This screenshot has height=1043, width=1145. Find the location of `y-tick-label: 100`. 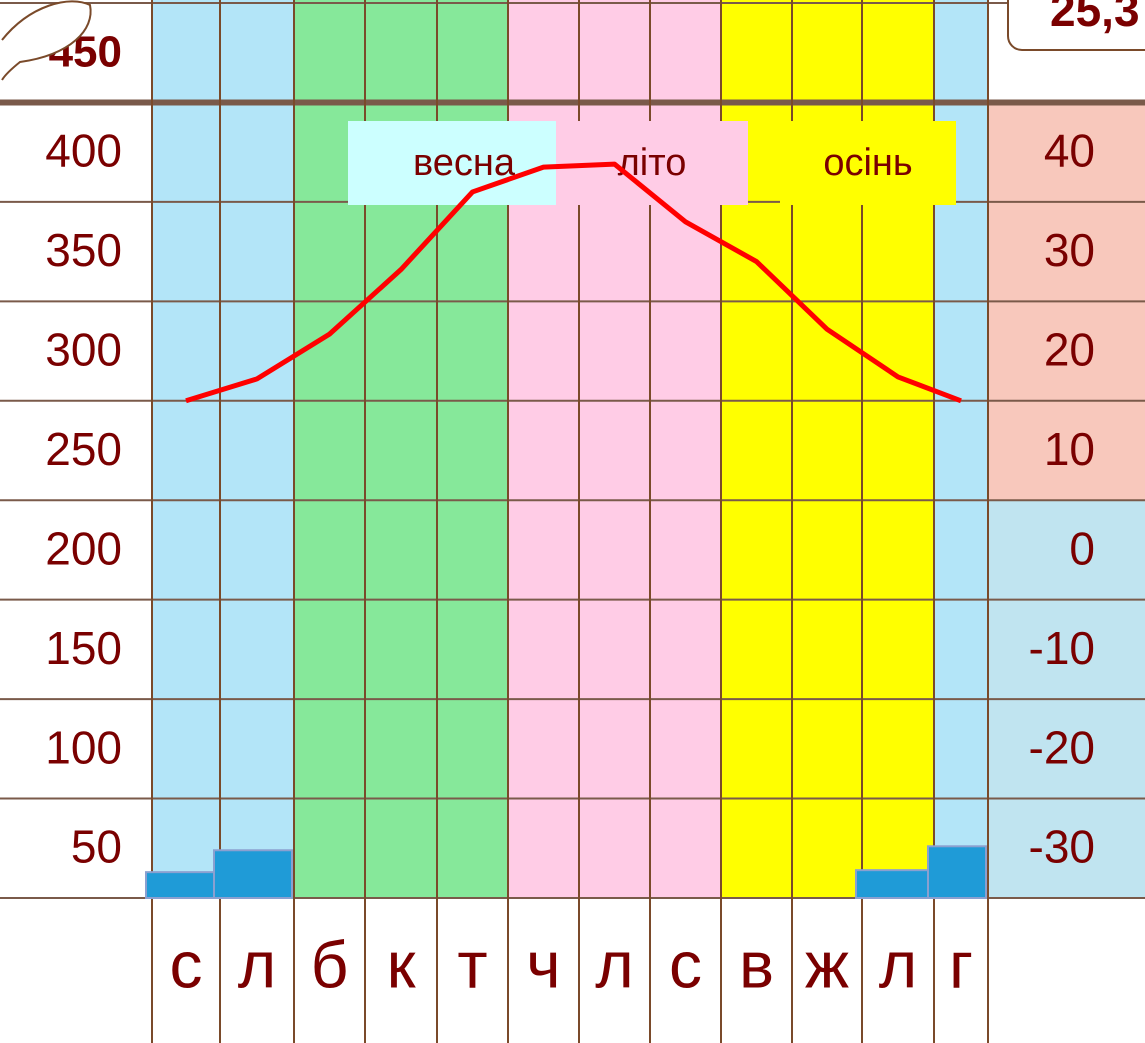

y-tick-label: 100 is located at coordinates (83, 747).